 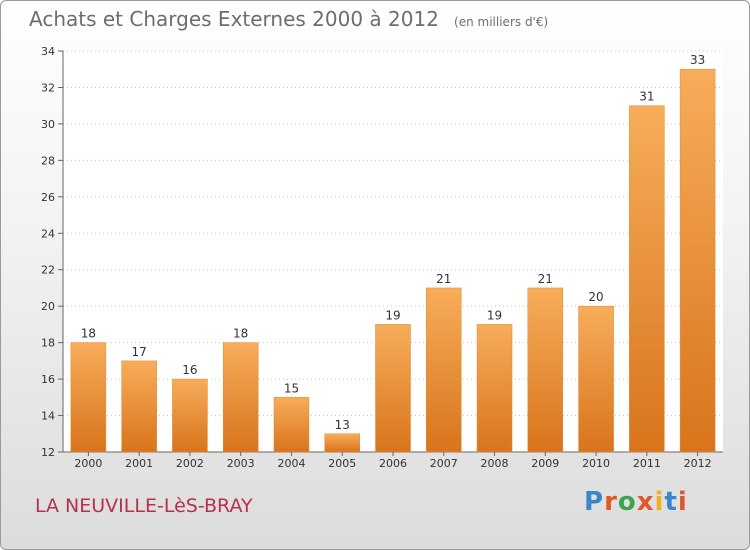 What do you see at coordinates (48, 416) in the screenshot?
I see `y-tick-label: 14` at bounding box center [48, 416].